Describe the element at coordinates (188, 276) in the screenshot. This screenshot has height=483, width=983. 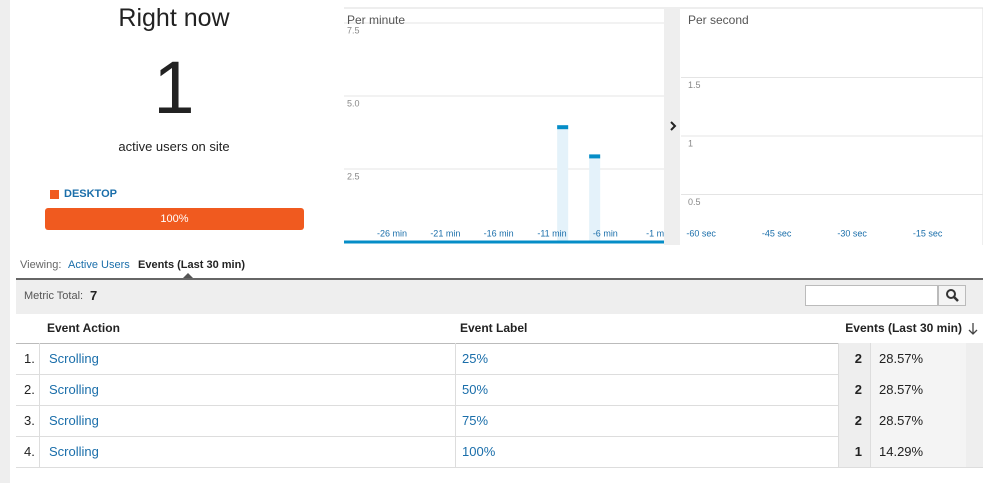
I see `tab-pointer` at that location.